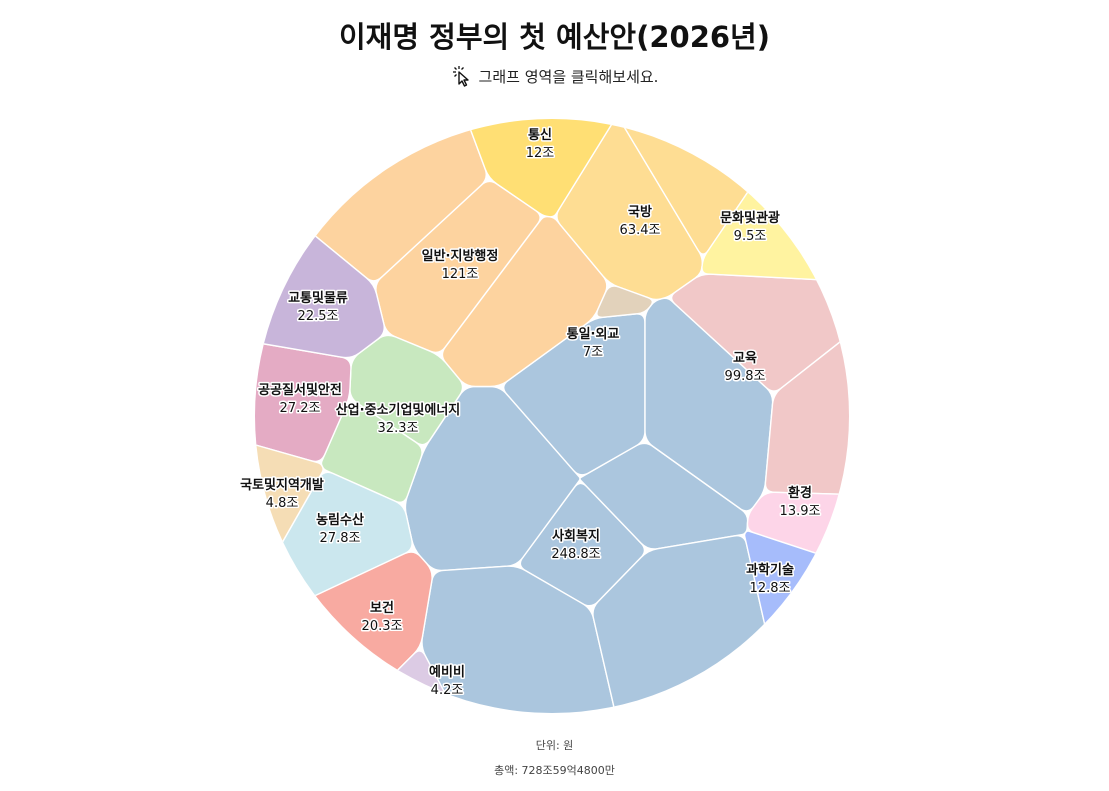 This screenshot has height=791, width=1109. Describe the element at coordinates (460, 256) in the screenshot. I see `label-name-일반·지방행정: 일반·지방행정` at that location.